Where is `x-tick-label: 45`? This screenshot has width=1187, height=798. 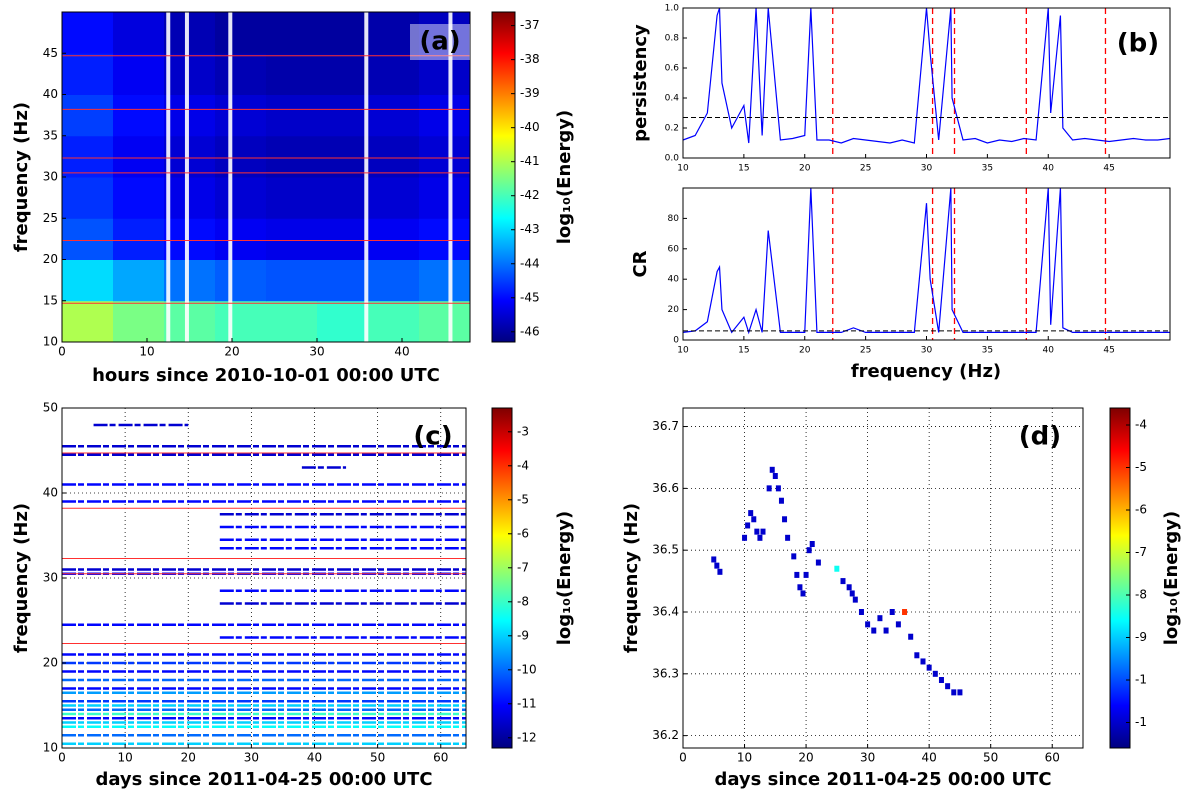 x-tick-label: 45 is located at coordinates (1108, 169).